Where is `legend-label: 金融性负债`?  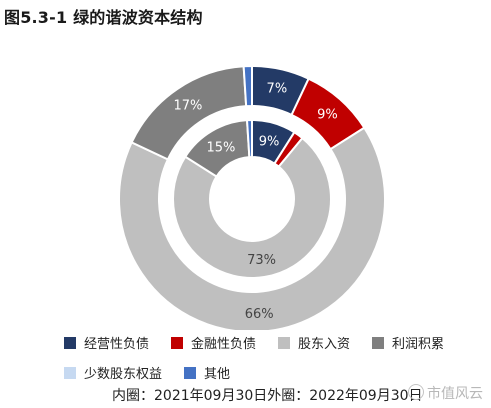
legend-label: 金融性负债 is located at coordinates (224, 344).